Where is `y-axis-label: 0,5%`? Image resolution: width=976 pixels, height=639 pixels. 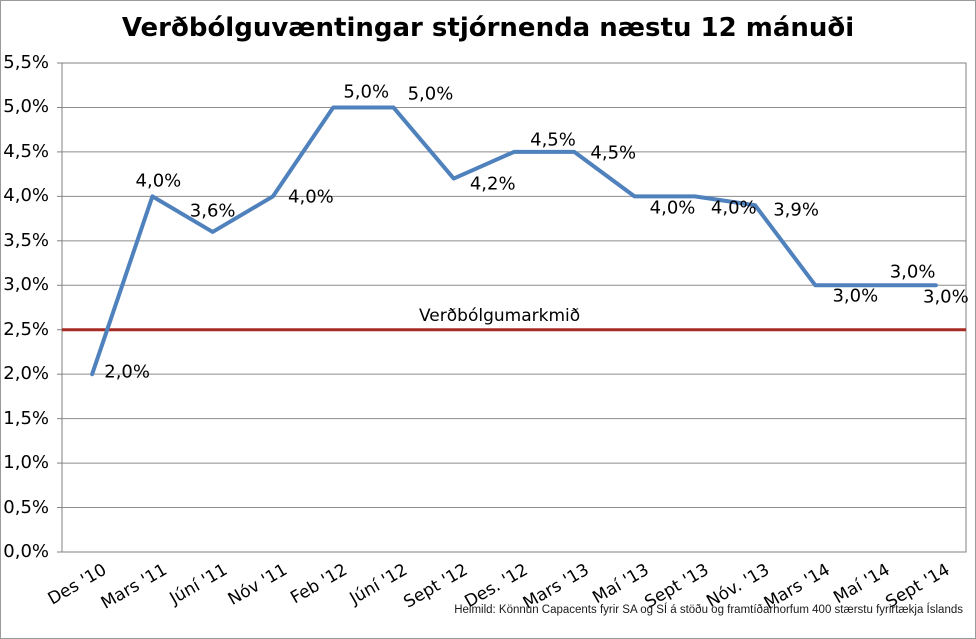 y-axis-label: 0,5% is located at coordinates (26, 507).